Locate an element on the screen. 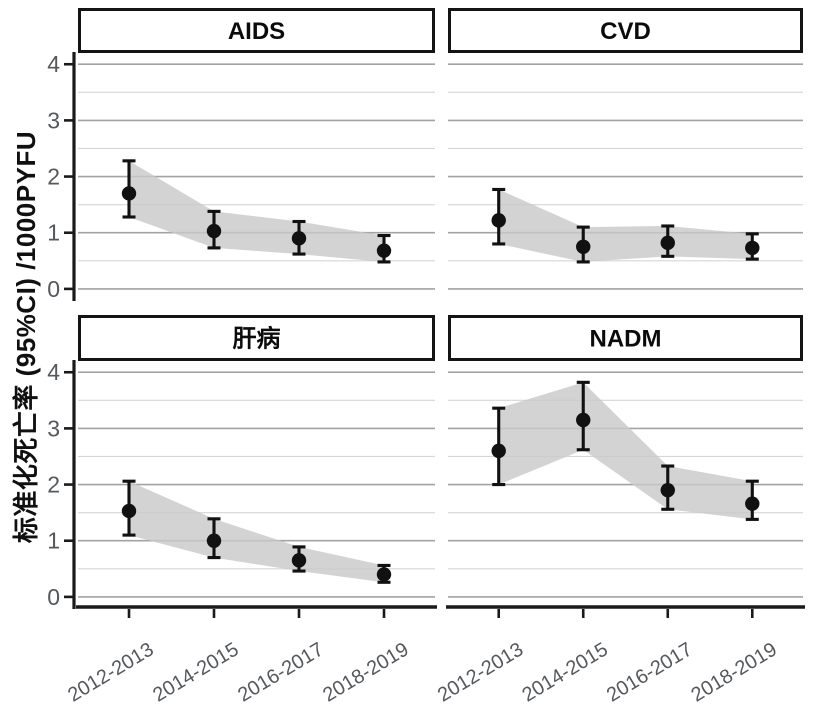 The width and height of the screenshot is (824, 720). facet-strip-label: AIDS is located at coordinates (256, 31).